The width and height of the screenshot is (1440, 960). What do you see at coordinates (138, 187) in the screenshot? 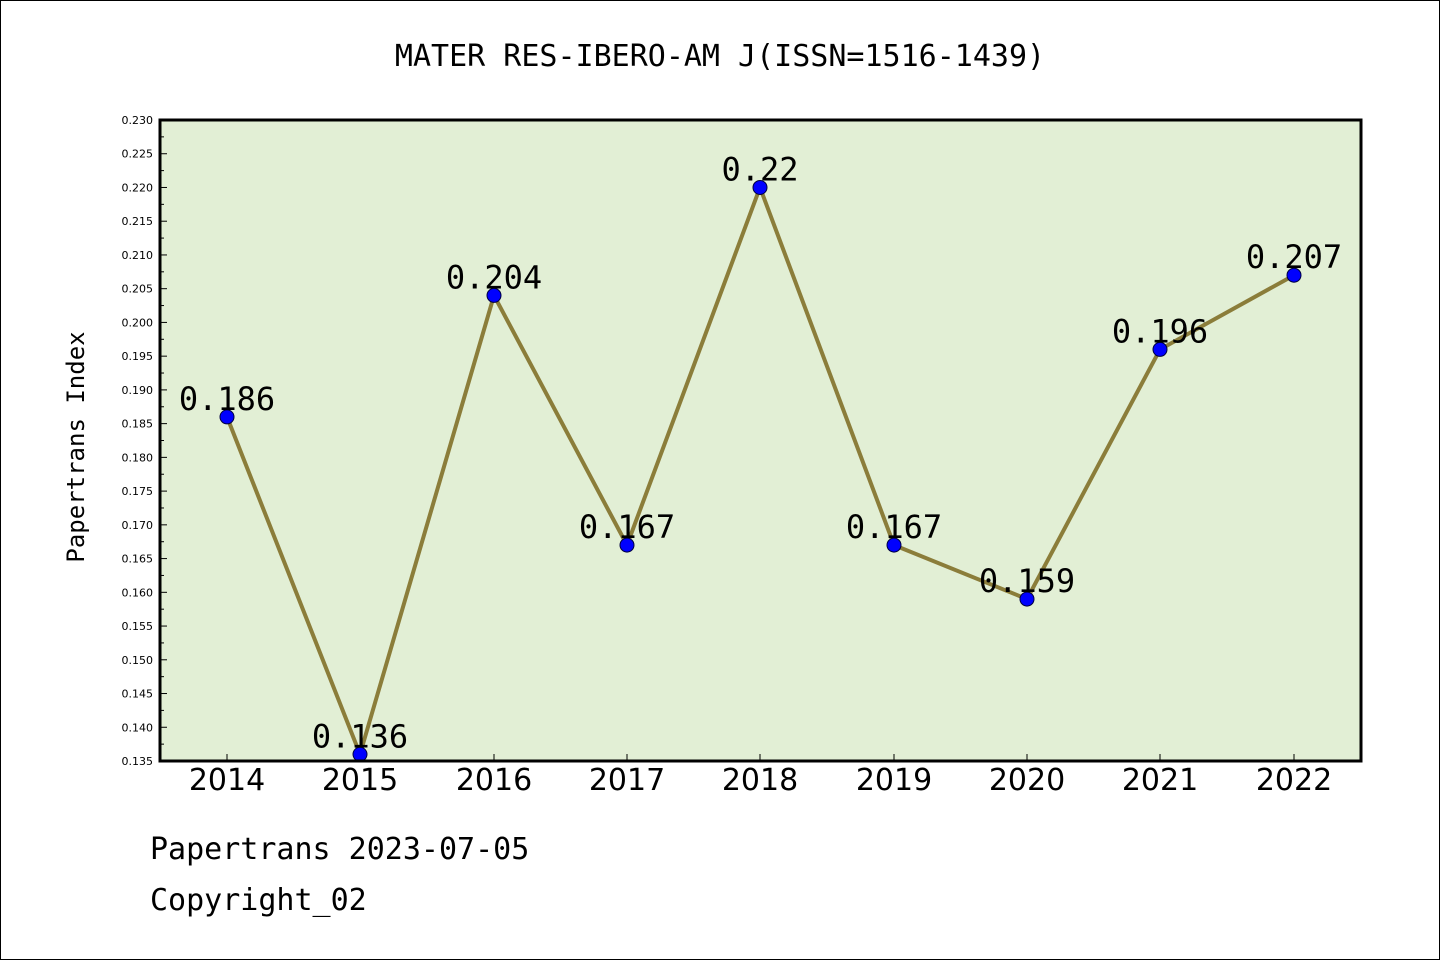
I see `y-tick-label: 0.220` at bounding box center [138, 187].